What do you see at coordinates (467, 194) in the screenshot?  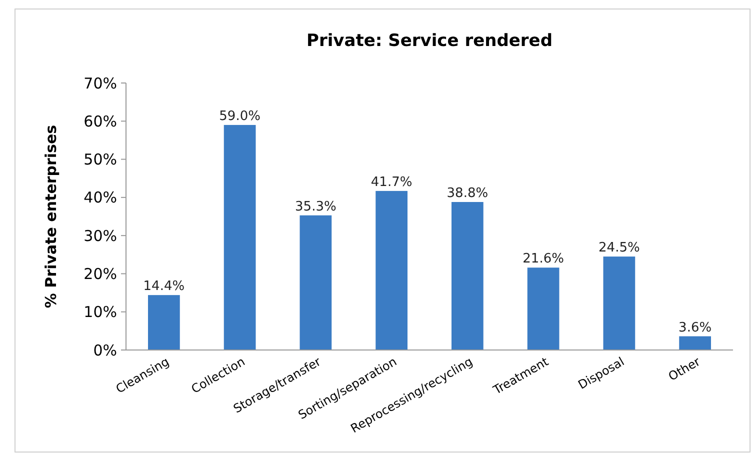 I see `data-label: 38.8%` at bounding box center [467, 194].